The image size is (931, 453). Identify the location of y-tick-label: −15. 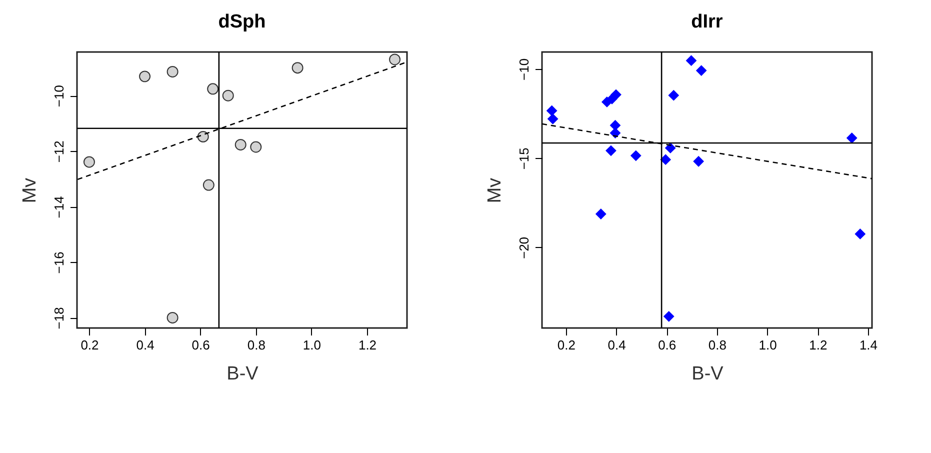
(524, 159).